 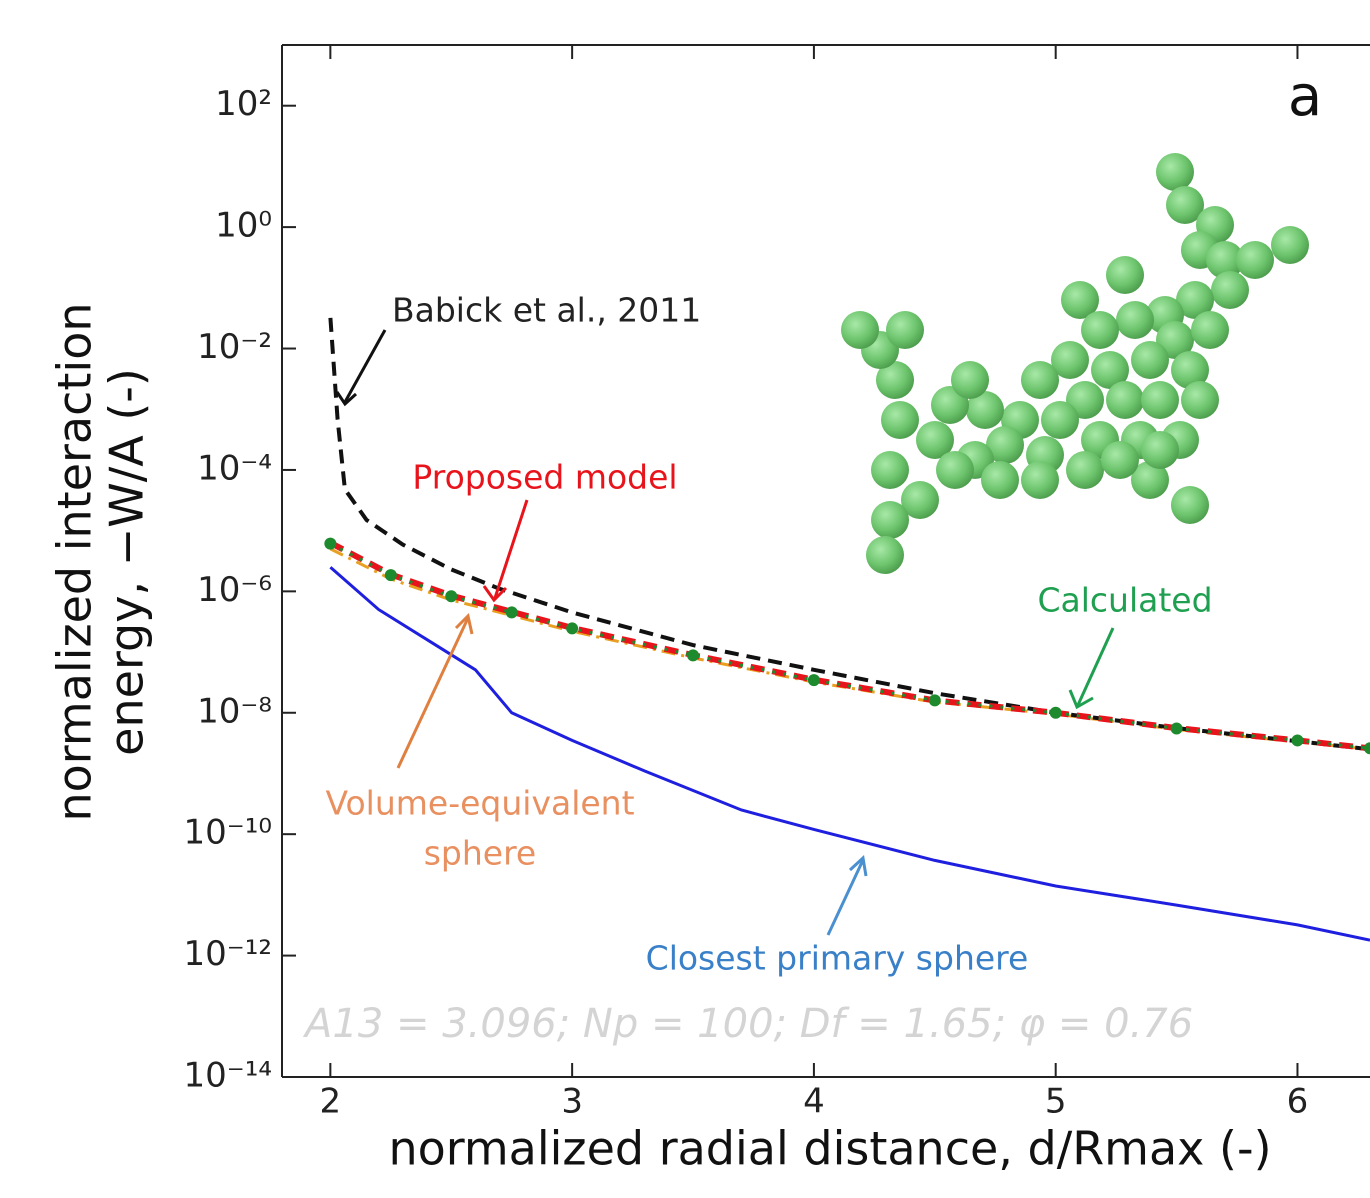 I want to click on y-axis-label: normalized interaction, so click(x=75, y=561).